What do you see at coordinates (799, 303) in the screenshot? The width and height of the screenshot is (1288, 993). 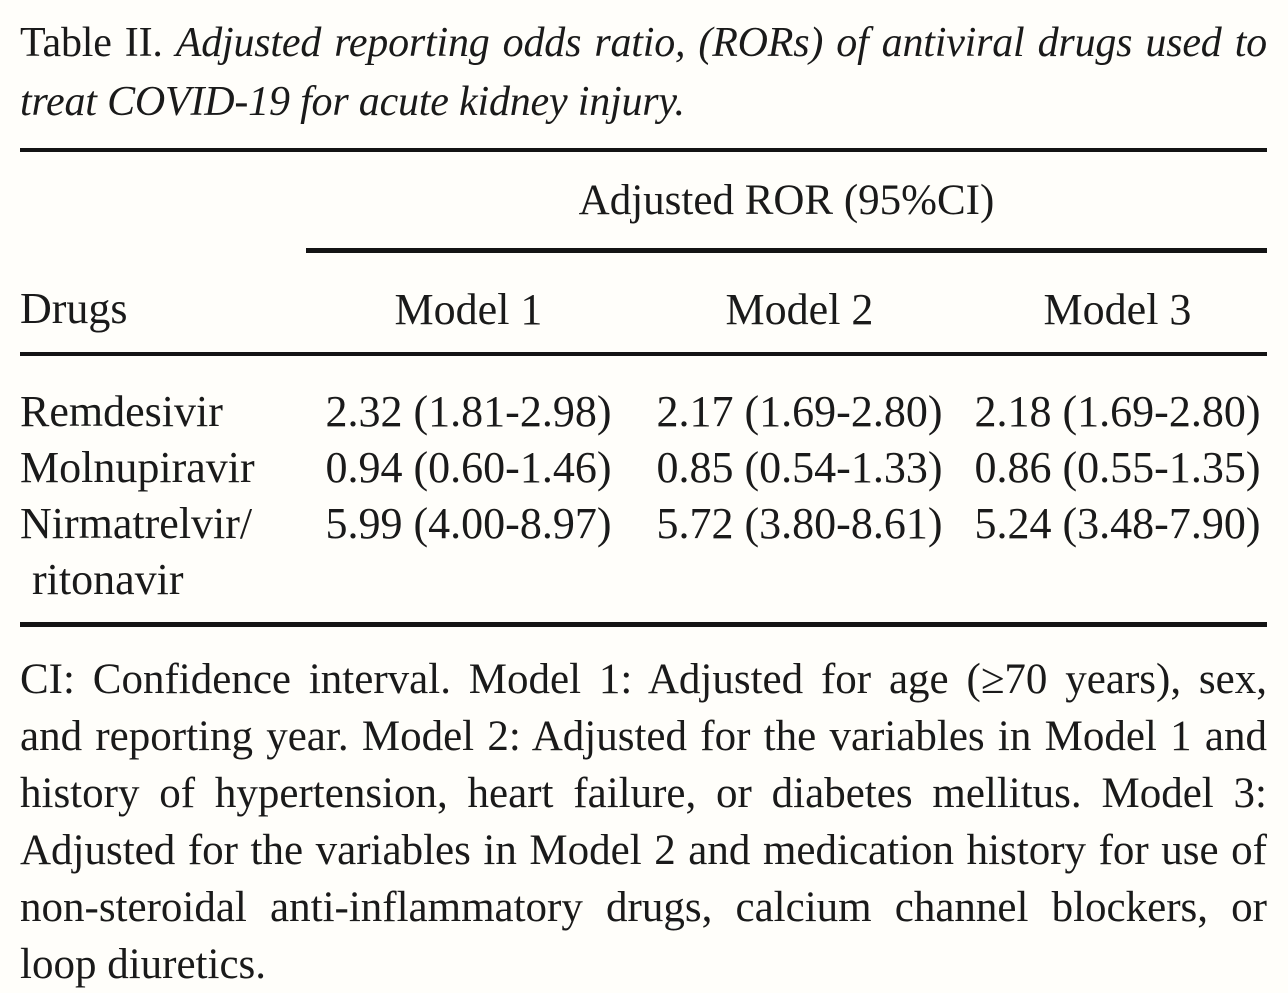 I see `column-header-model2: Model 2` at bounding box center [799, 303].